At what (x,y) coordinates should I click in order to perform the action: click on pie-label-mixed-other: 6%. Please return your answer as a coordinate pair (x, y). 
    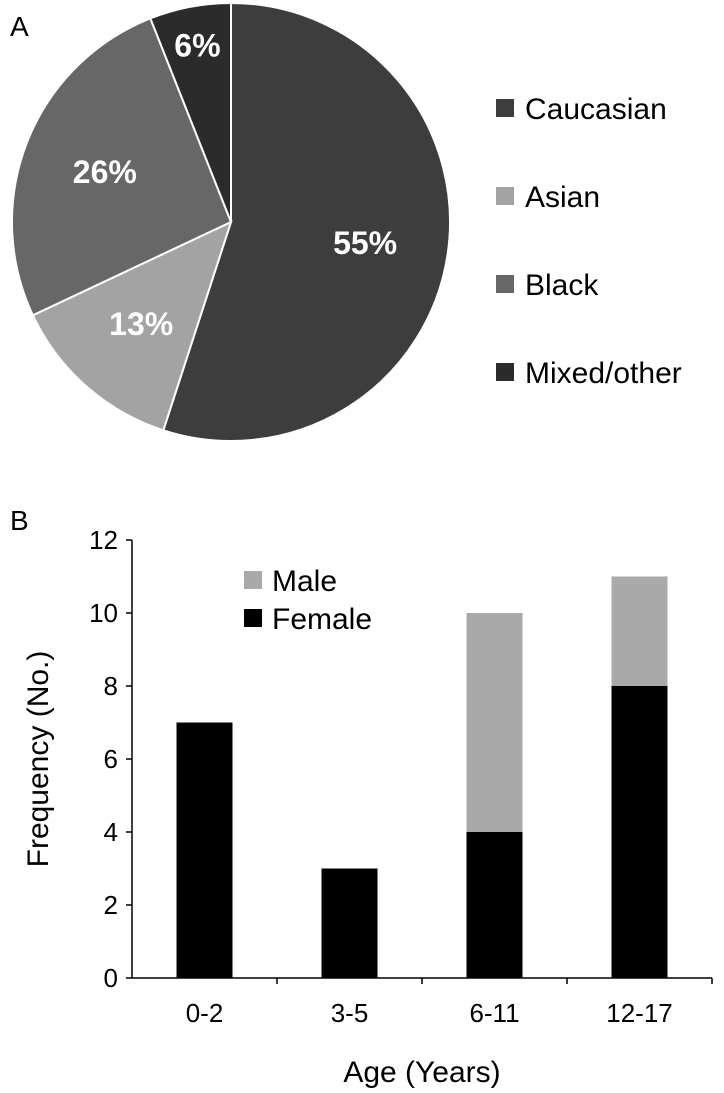
    Looking at the image, I should click on (197, 46).